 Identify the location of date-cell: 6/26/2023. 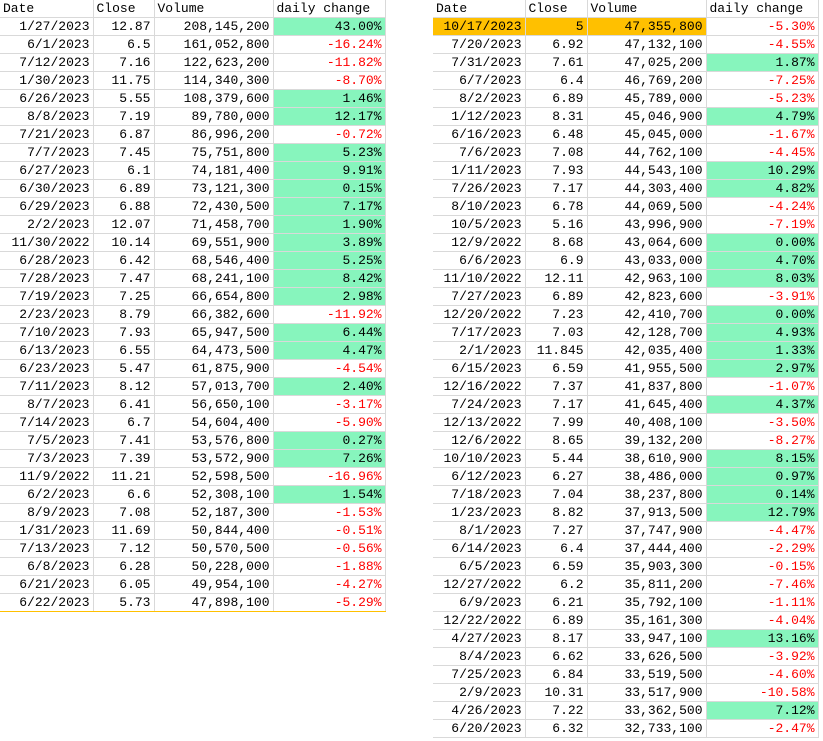
(47, 98).